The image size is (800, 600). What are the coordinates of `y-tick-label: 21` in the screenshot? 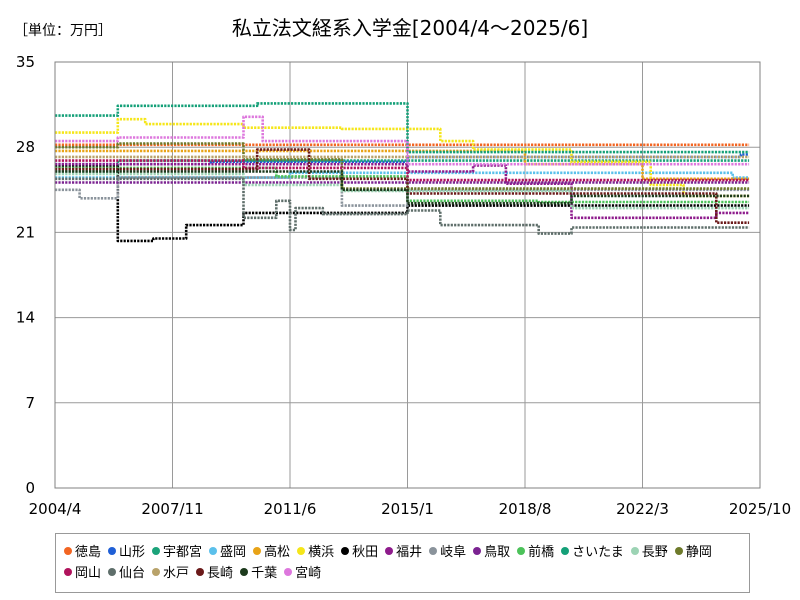 It's located at (25, 232).